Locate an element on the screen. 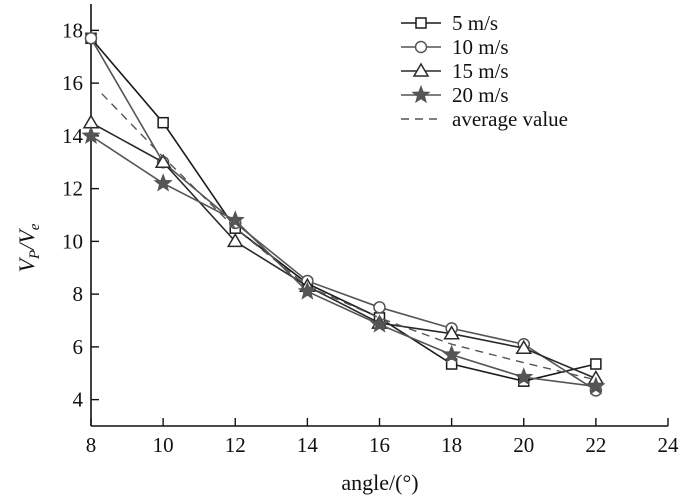  x-ticks: 8 10 12 14 16 18 20 22 24 is located at coordinates (382, 437).